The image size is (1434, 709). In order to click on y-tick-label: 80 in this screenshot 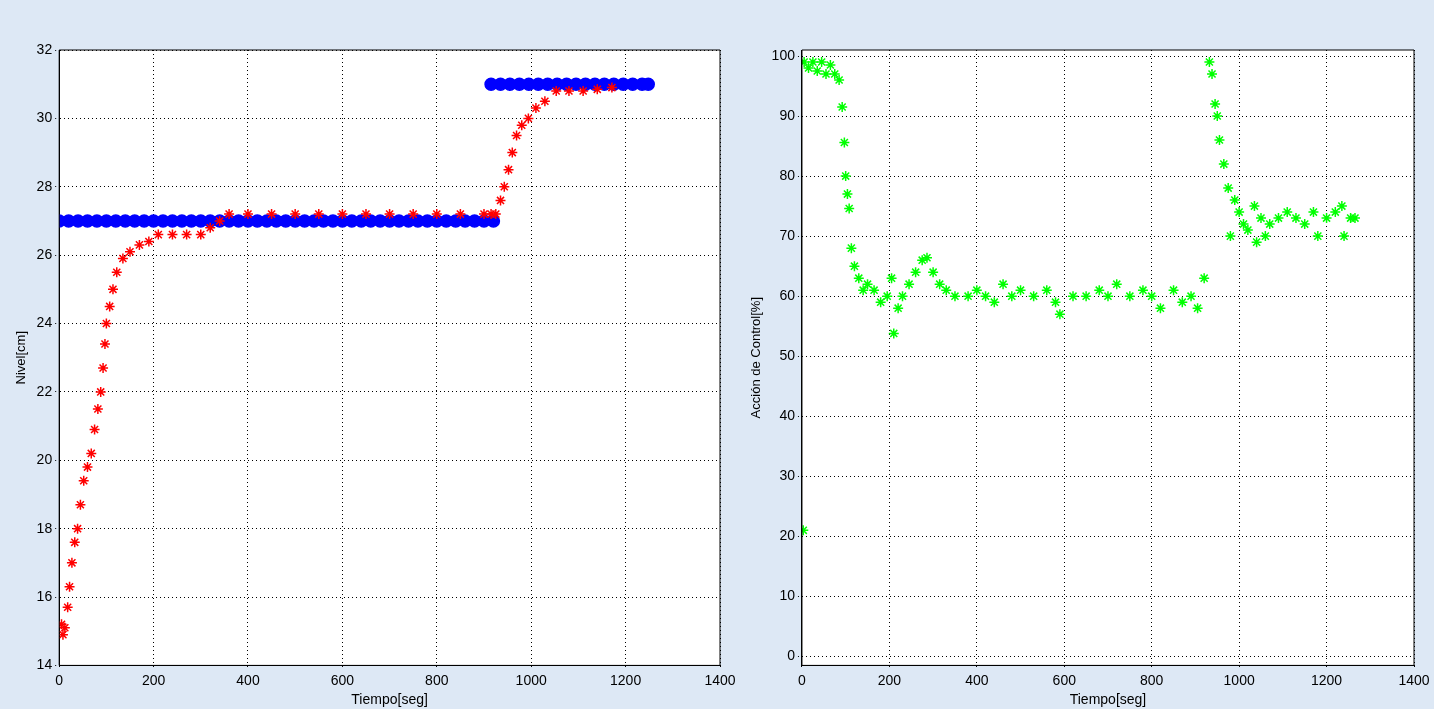, I will do `click(787, 174)`.